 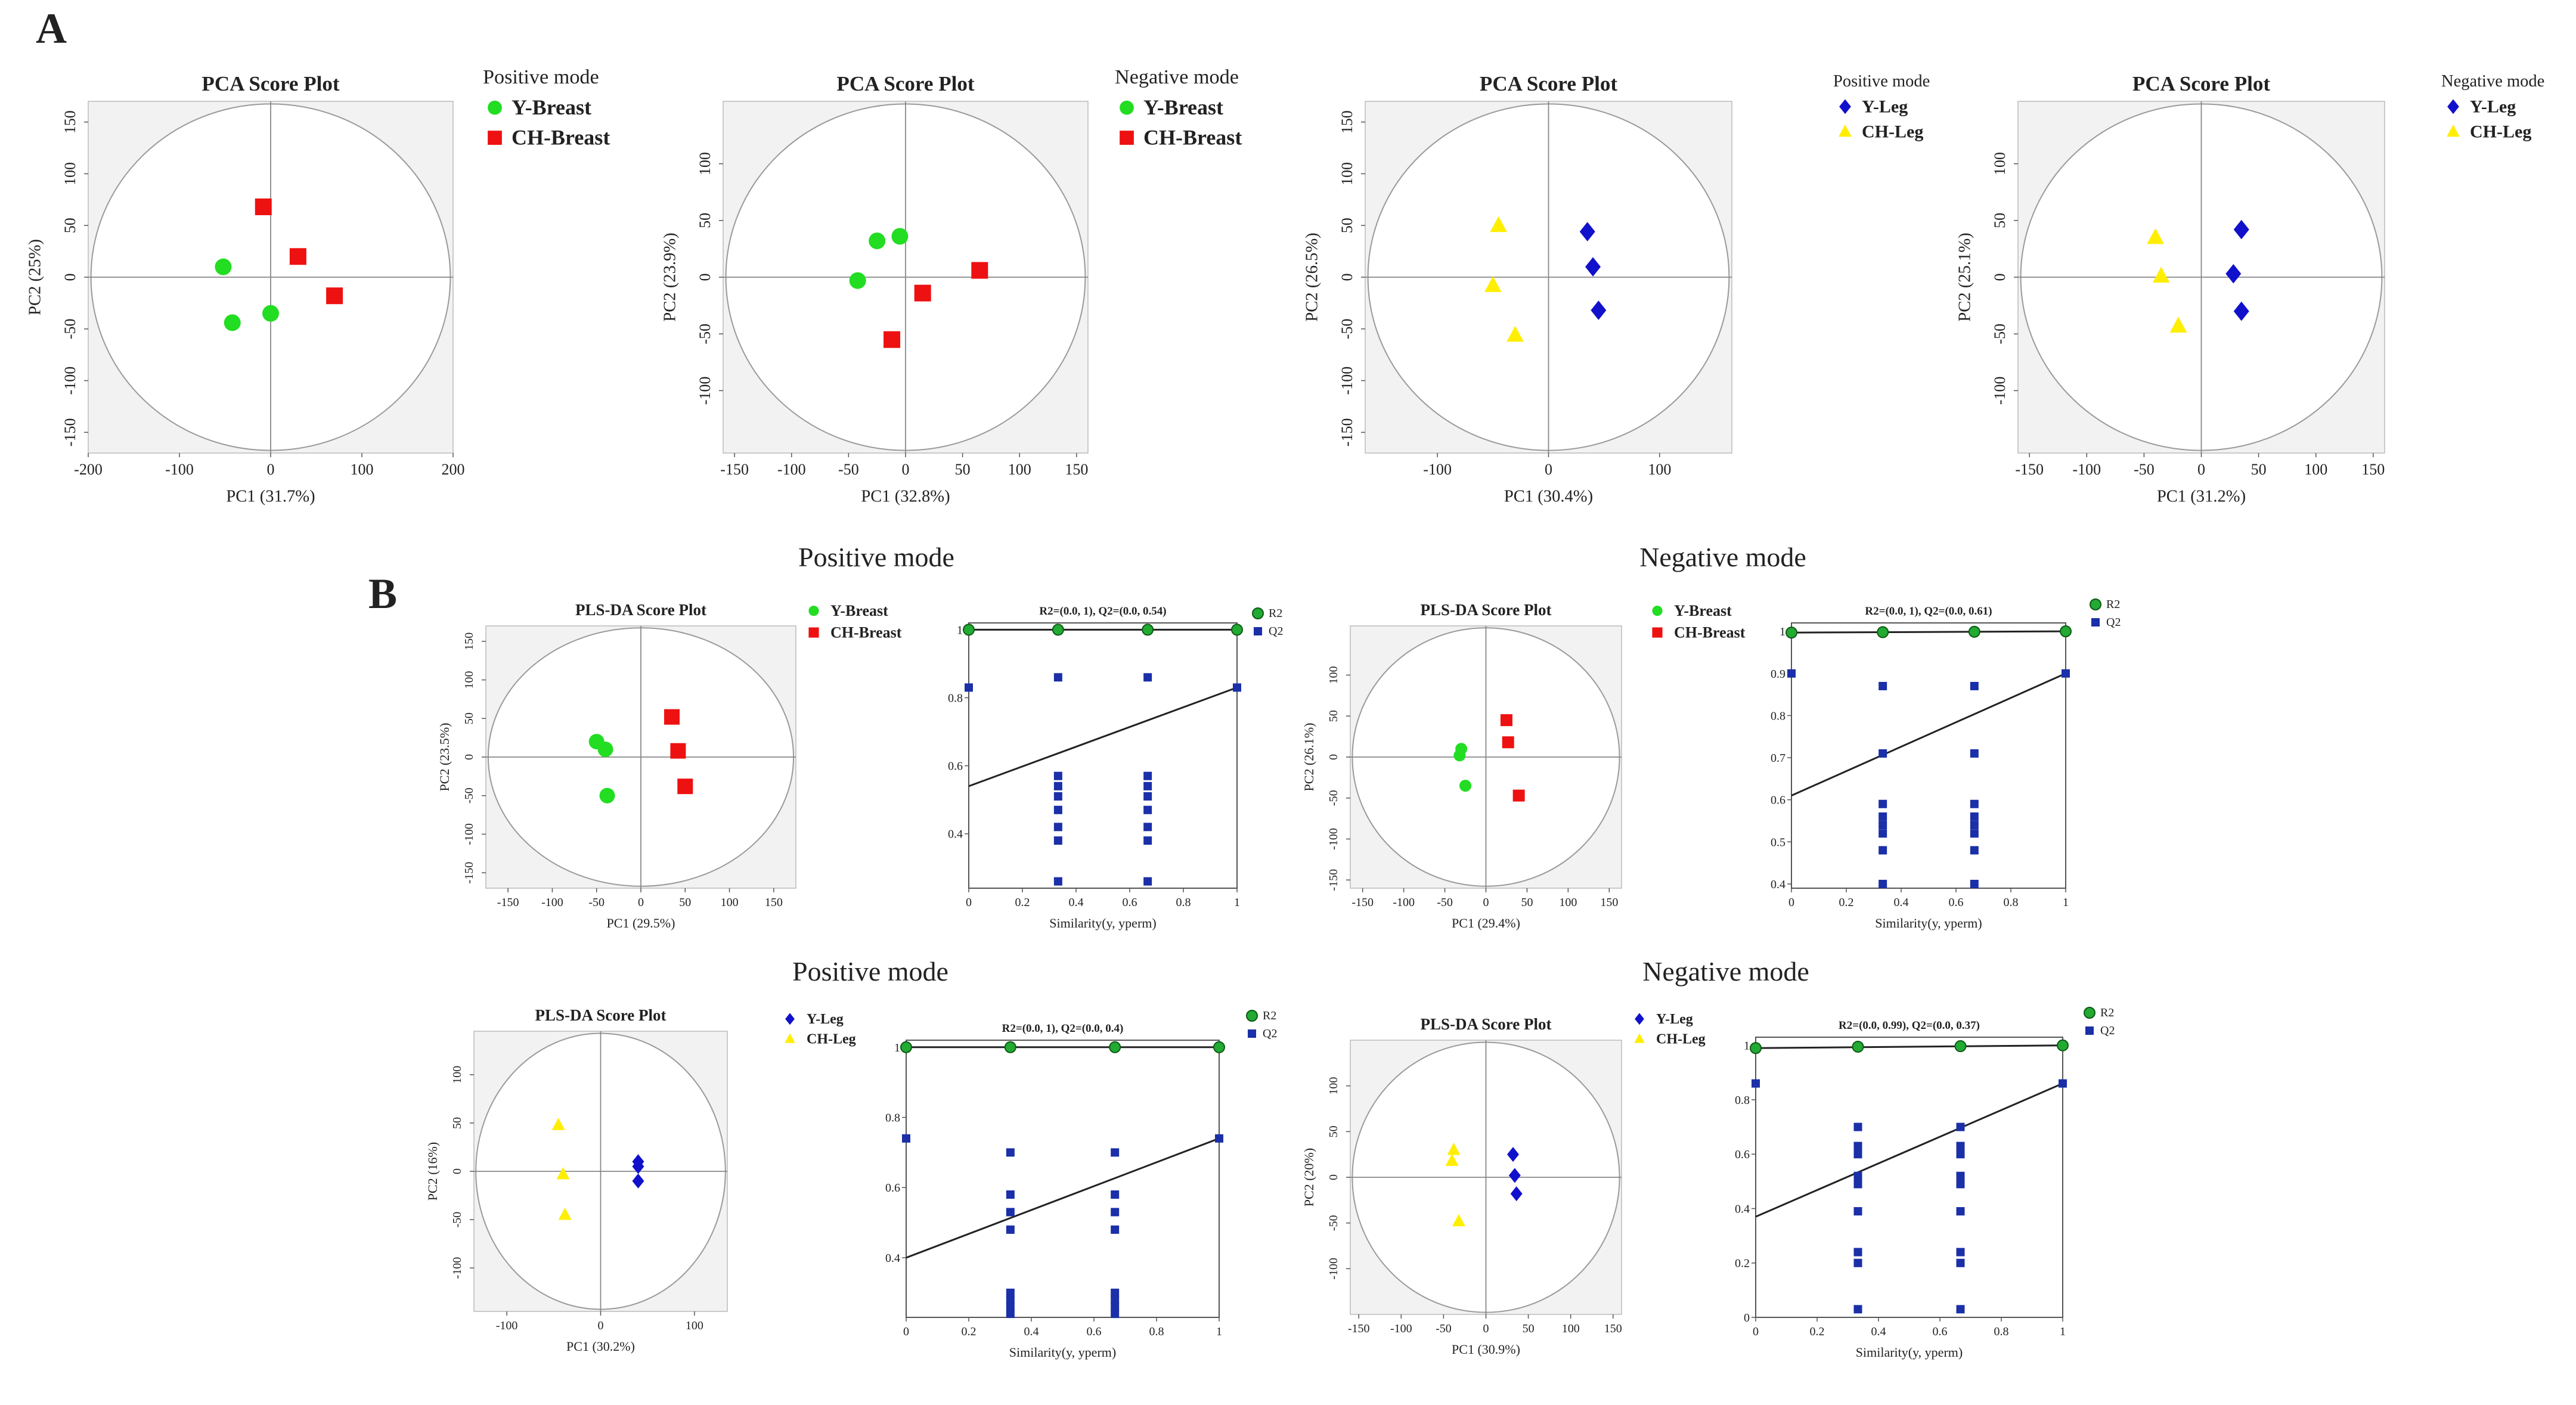 I want to click on x-axis-label: PC1 (30.2%), so click(x=600, y=1346).